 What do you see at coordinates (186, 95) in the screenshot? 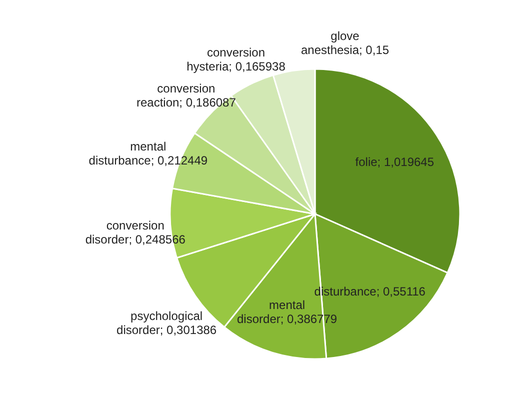
I see `slice-label: conversion reaction; 0,186087` at bounding box center [186, 95].